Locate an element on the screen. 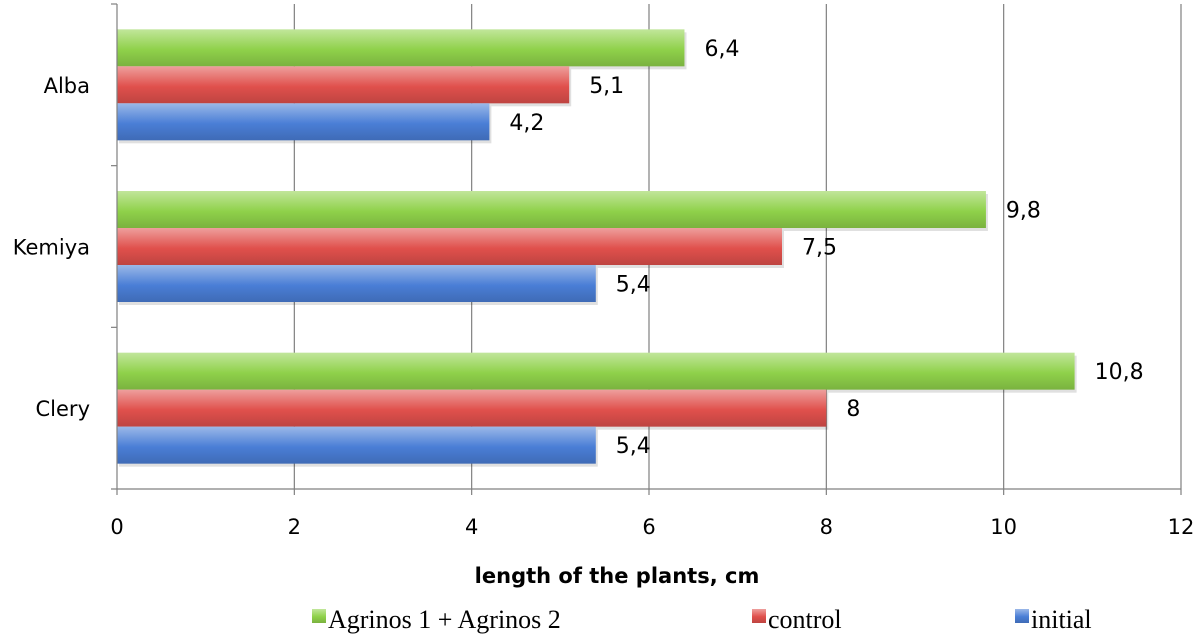 The image size is (1200, 642). data-label: 4,2 is located at coordinates (526, 123).